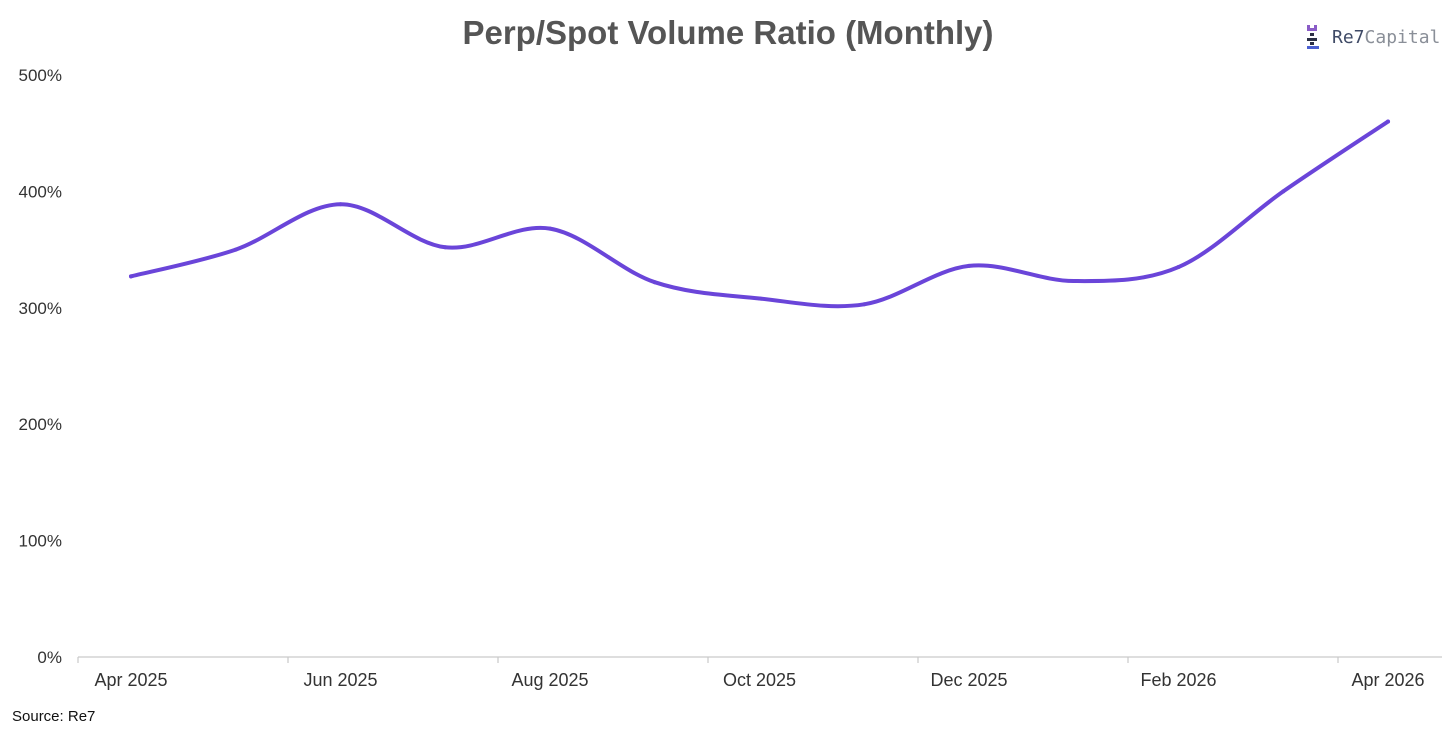  What do you see at coordinates (759, 680) in the screenshot?
I see `x-tick-label: Oct 2025` at bounding box center [759, 680].